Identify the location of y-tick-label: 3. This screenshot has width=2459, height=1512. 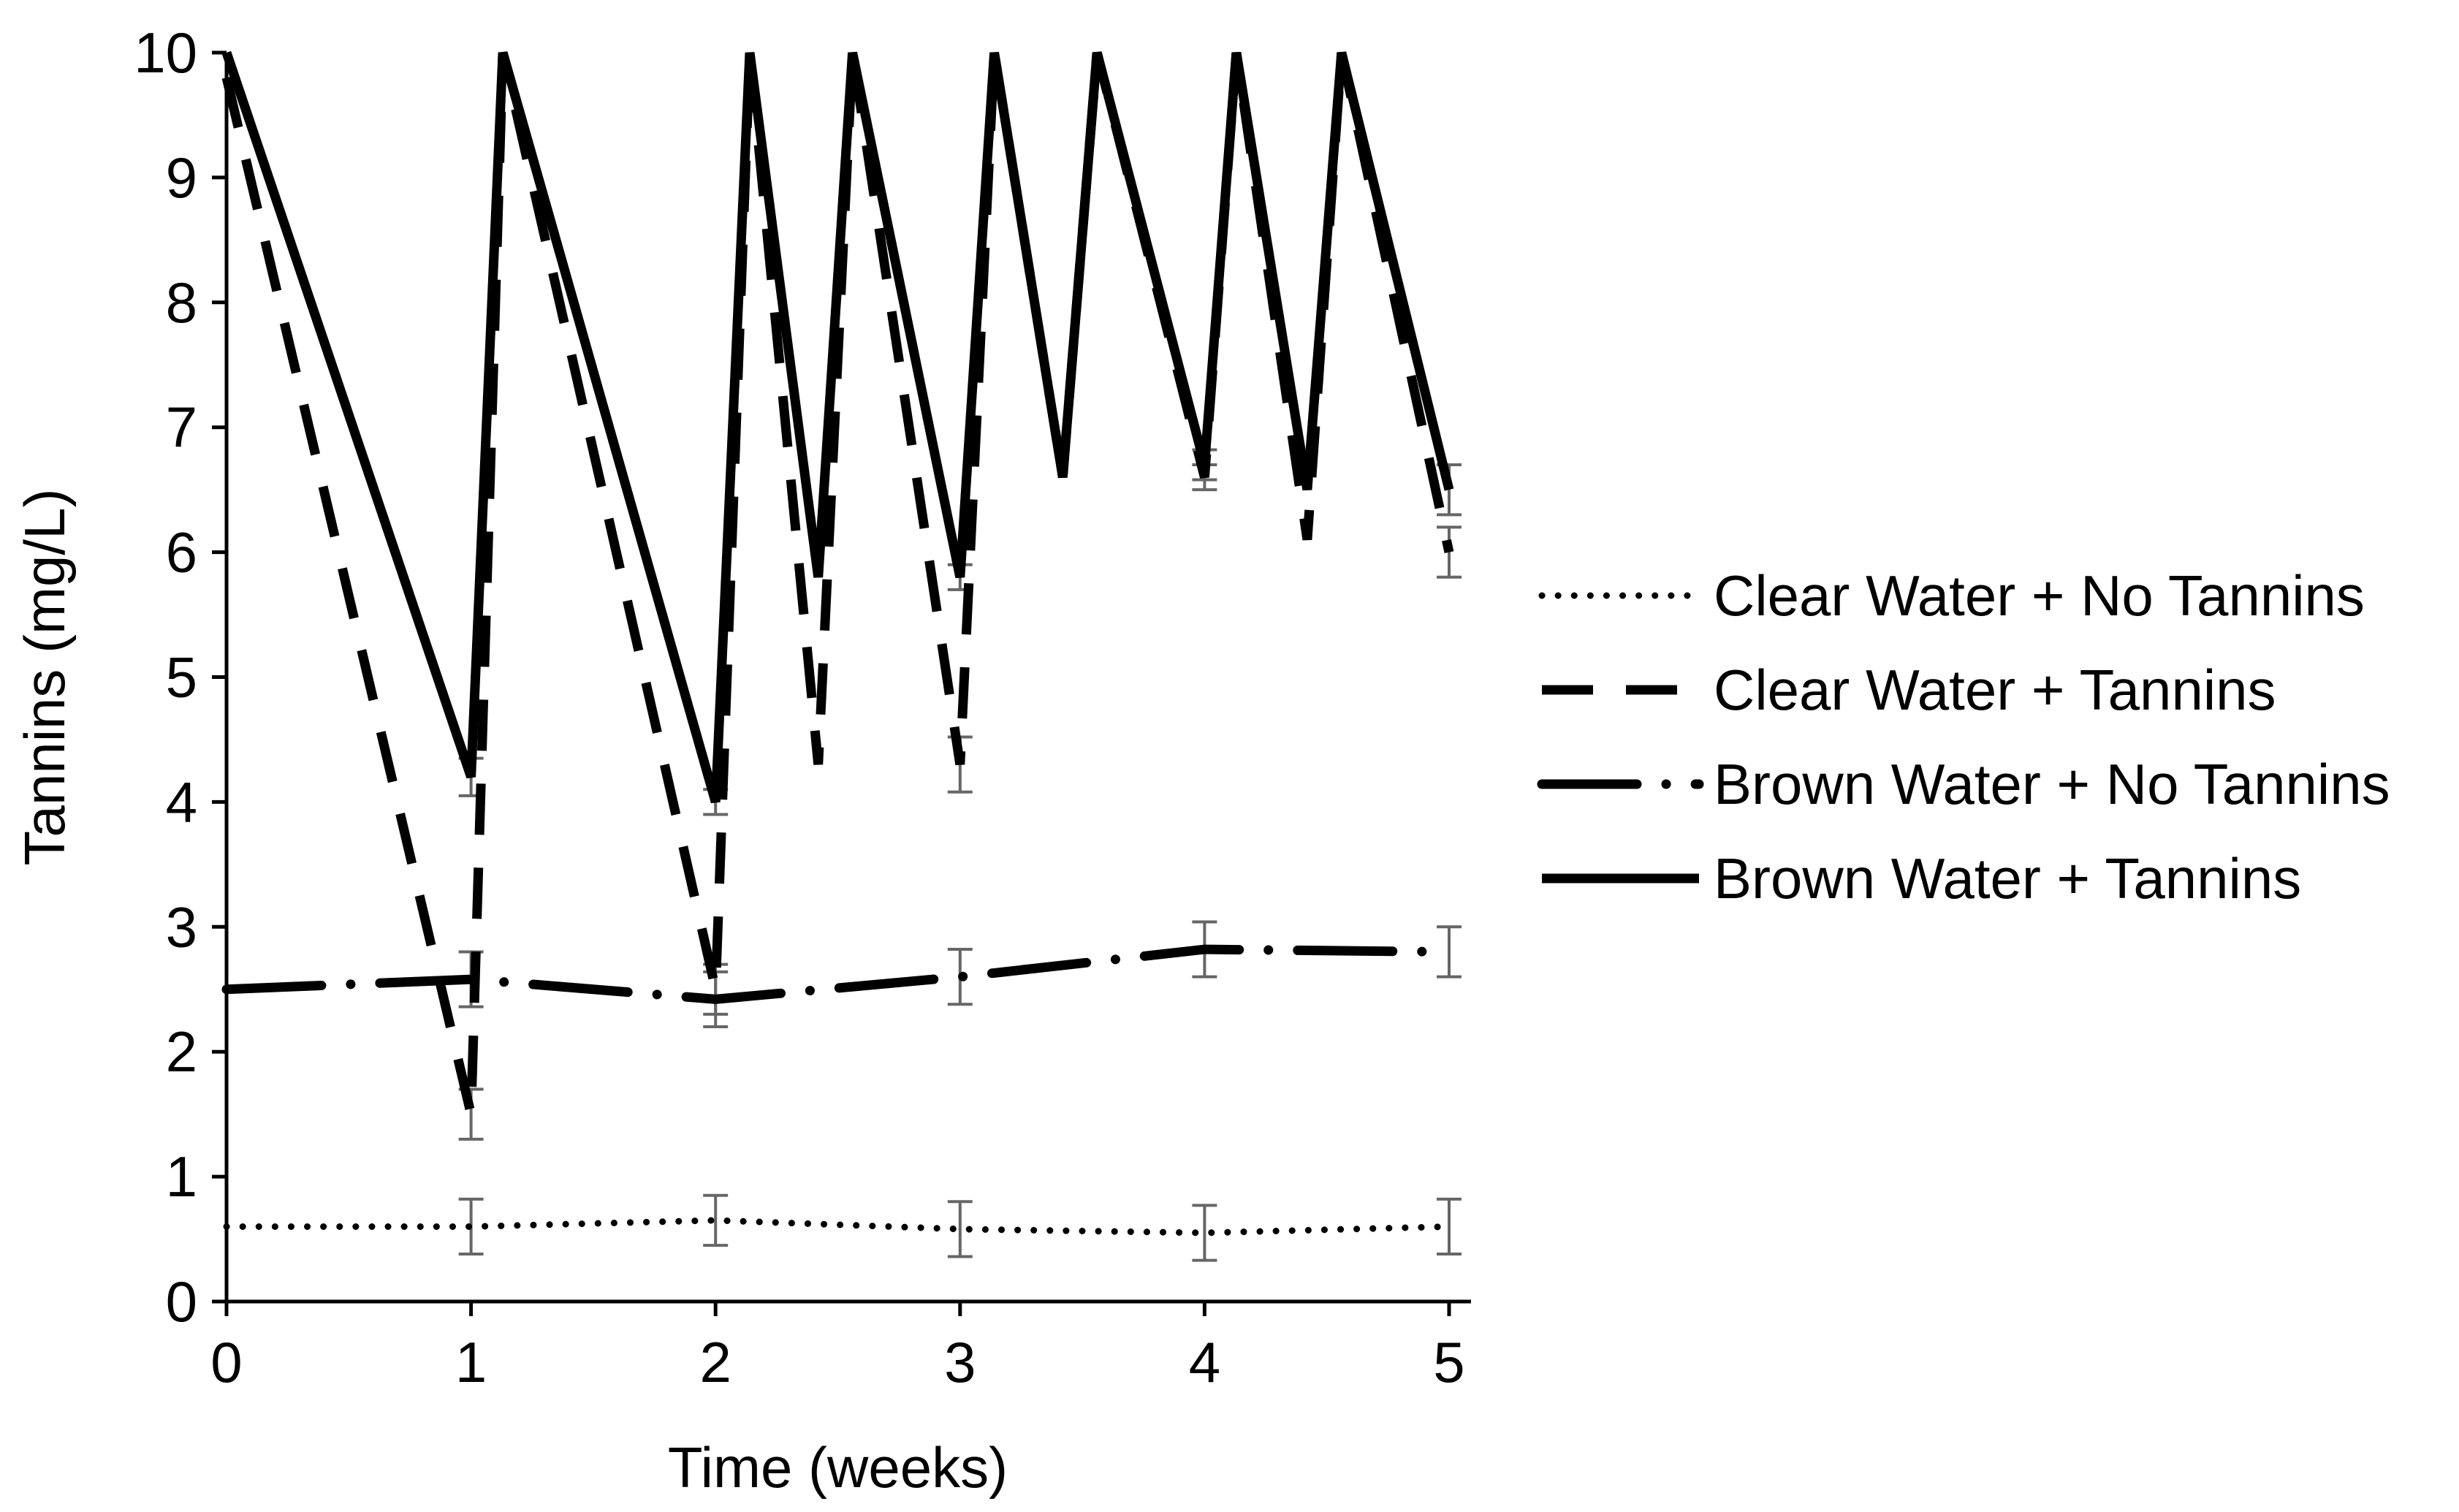
(181, 926).